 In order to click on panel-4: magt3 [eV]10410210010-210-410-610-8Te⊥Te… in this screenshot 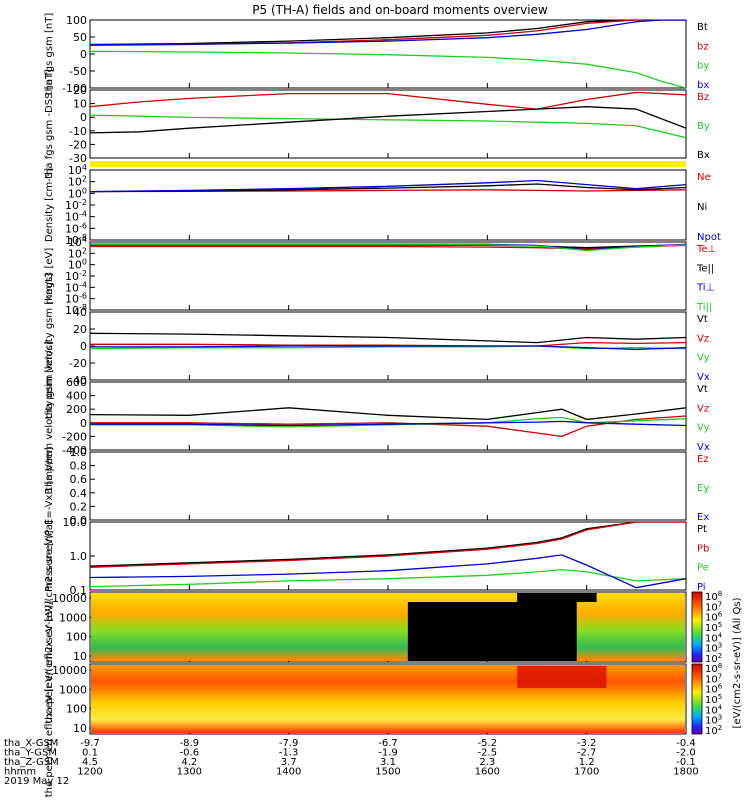, I will do `click(380, 276)`.